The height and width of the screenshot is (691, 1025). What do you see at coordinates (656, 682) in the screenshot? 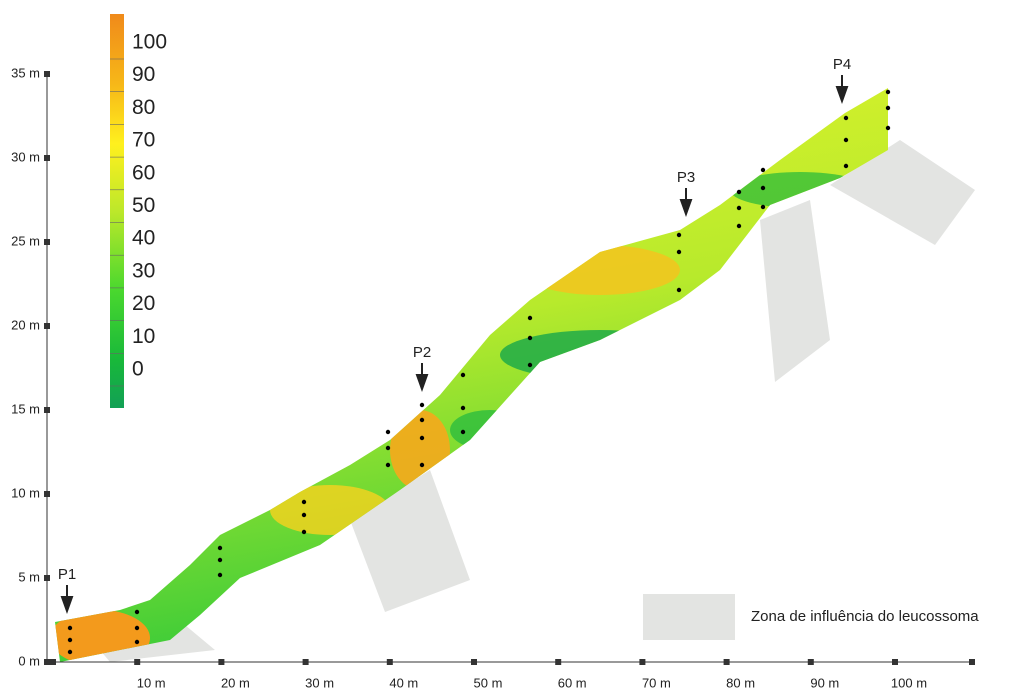
I see `x-tick-label: 70 m` at bounding box center [656, 682].